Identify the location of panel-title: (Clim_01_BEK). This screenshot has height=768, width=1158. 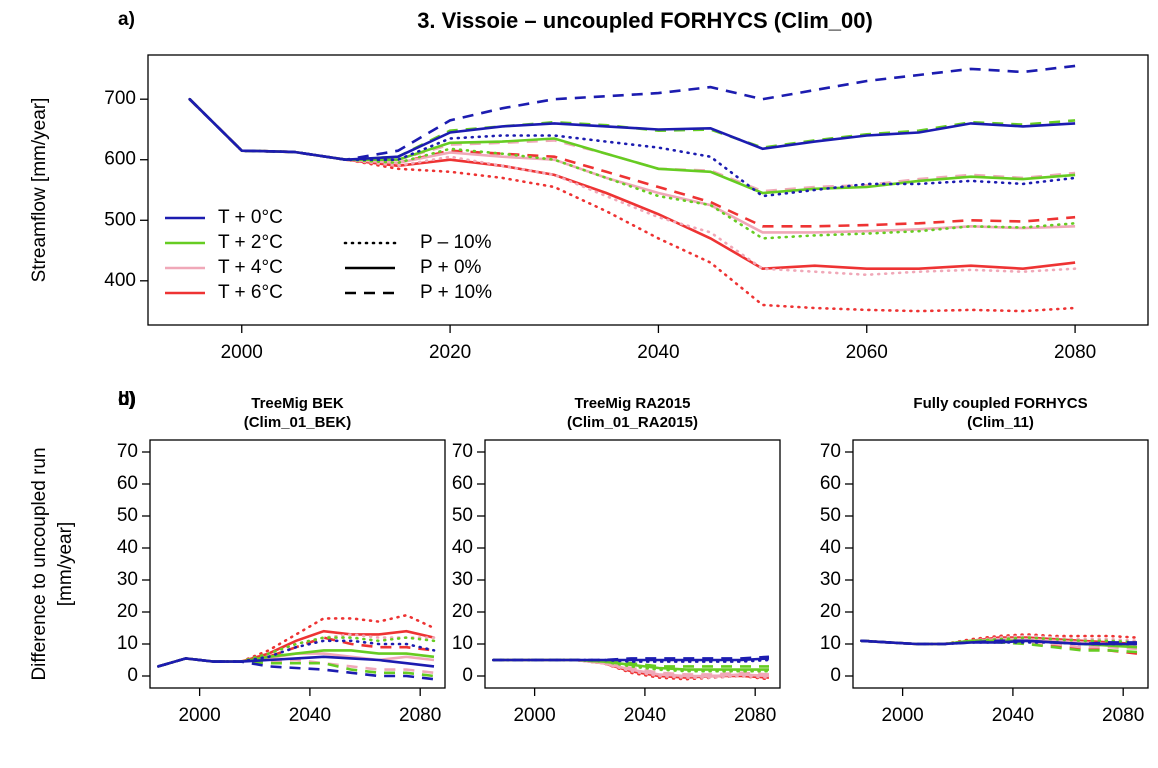
(298, 422).